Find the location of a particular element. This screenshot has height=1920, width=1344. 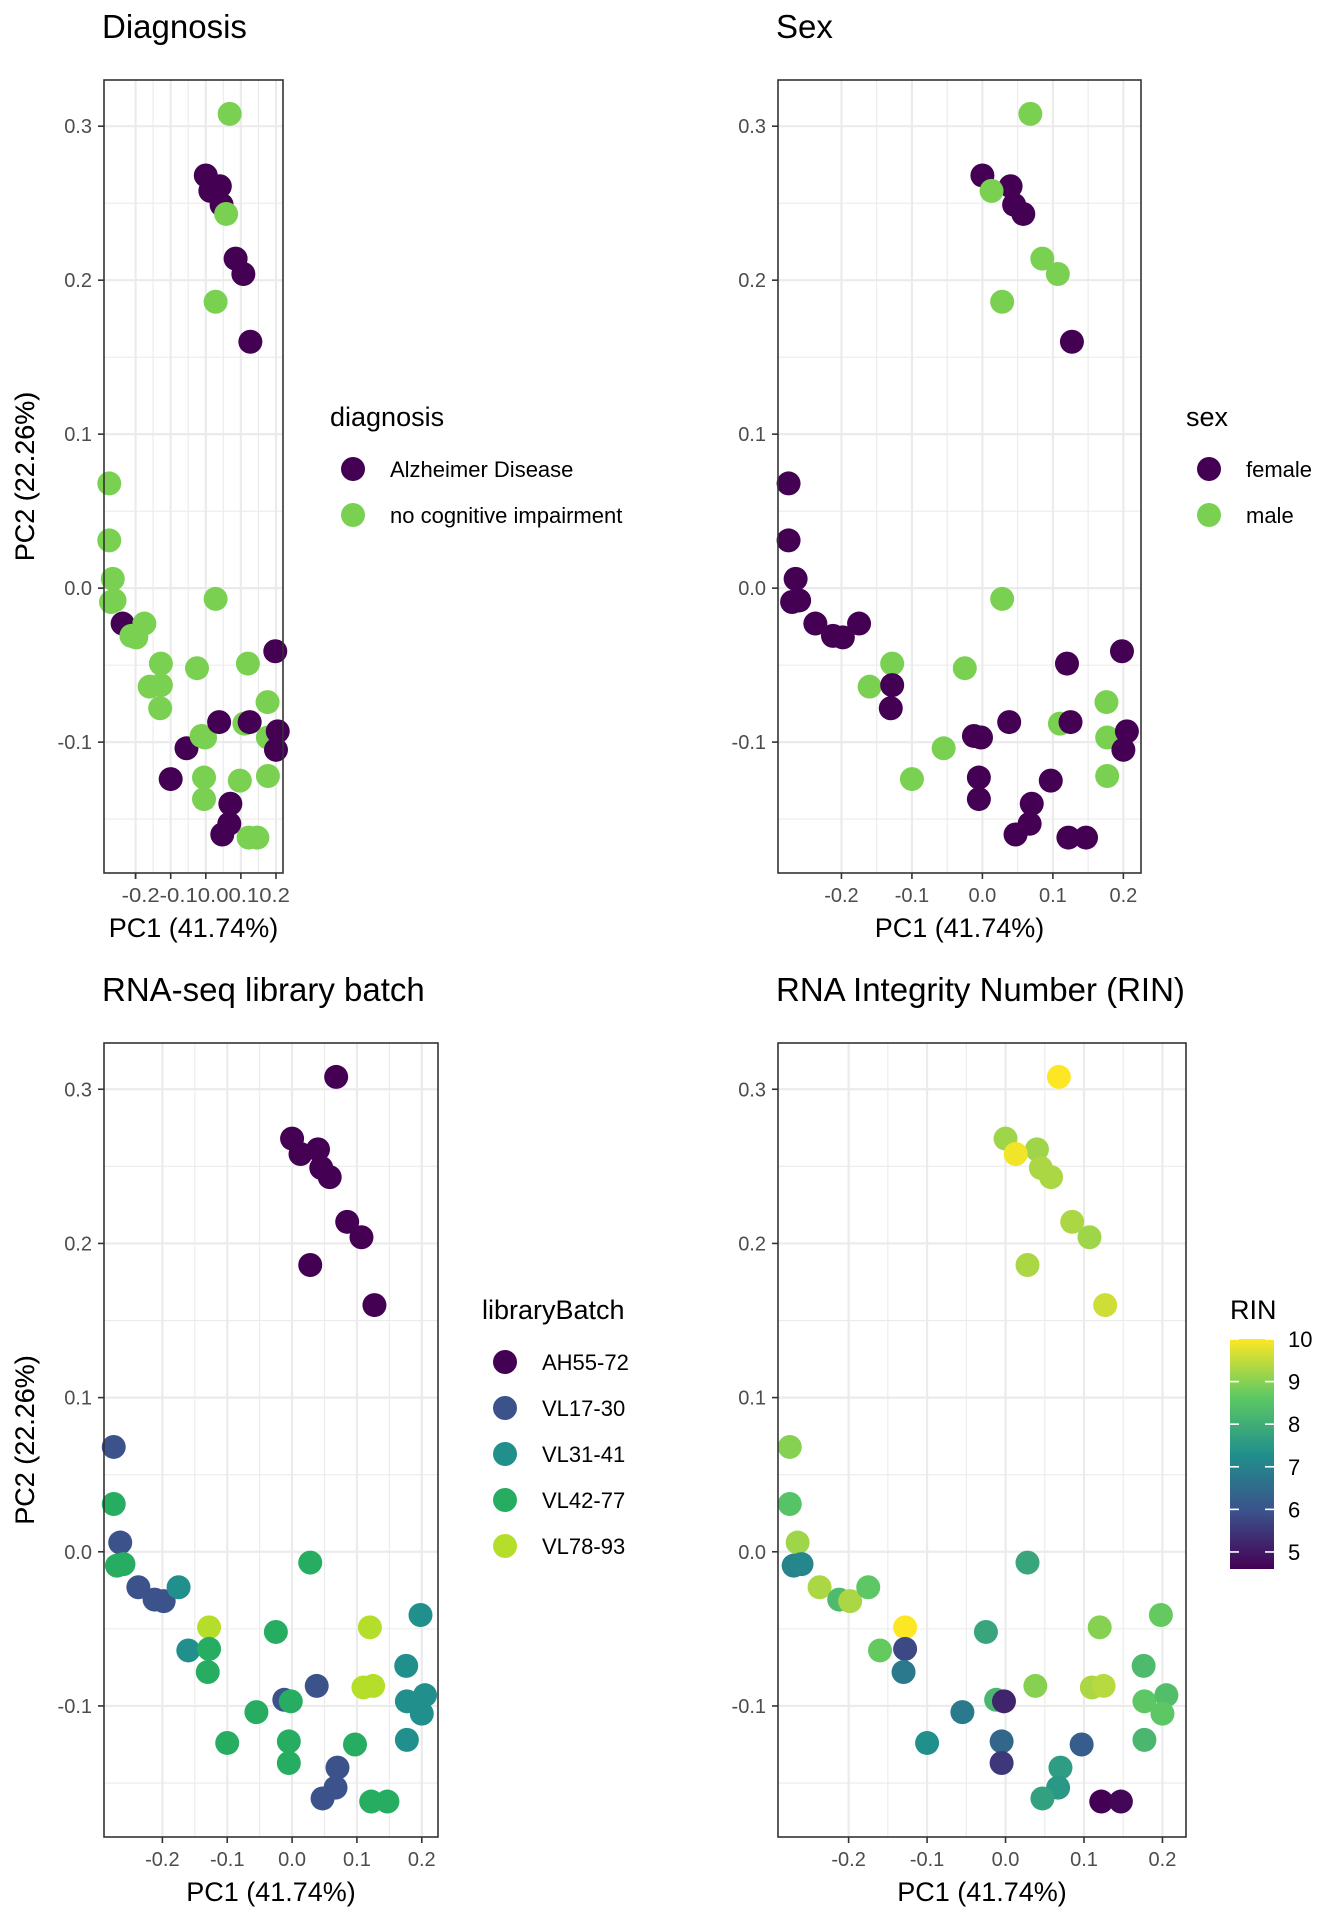

y-tick-label: -0.1 is located at coordinates (749, 743).